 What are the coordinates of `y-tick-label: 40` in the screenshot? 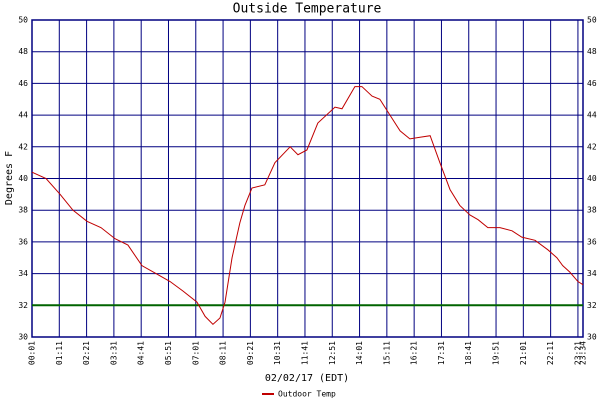 It's located at (23, 178).